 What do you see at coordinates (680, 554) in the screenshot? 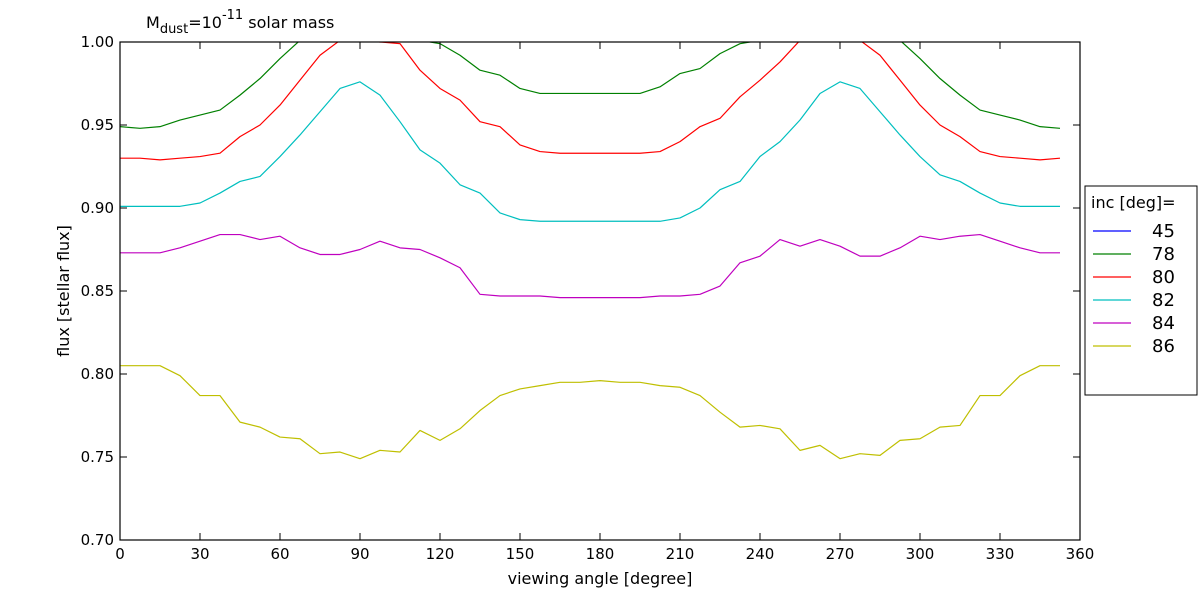
I see `x-tick-label: 210` at bounding box center [680, 554].